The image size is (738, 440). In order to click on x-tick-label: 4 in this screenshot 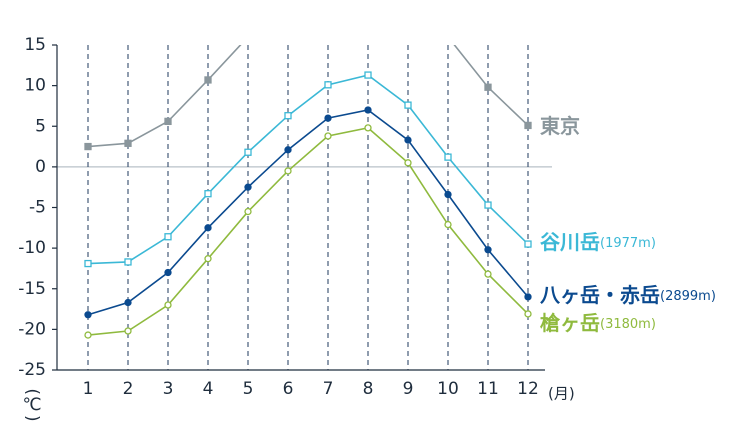, I will do `click(208, 389)`.